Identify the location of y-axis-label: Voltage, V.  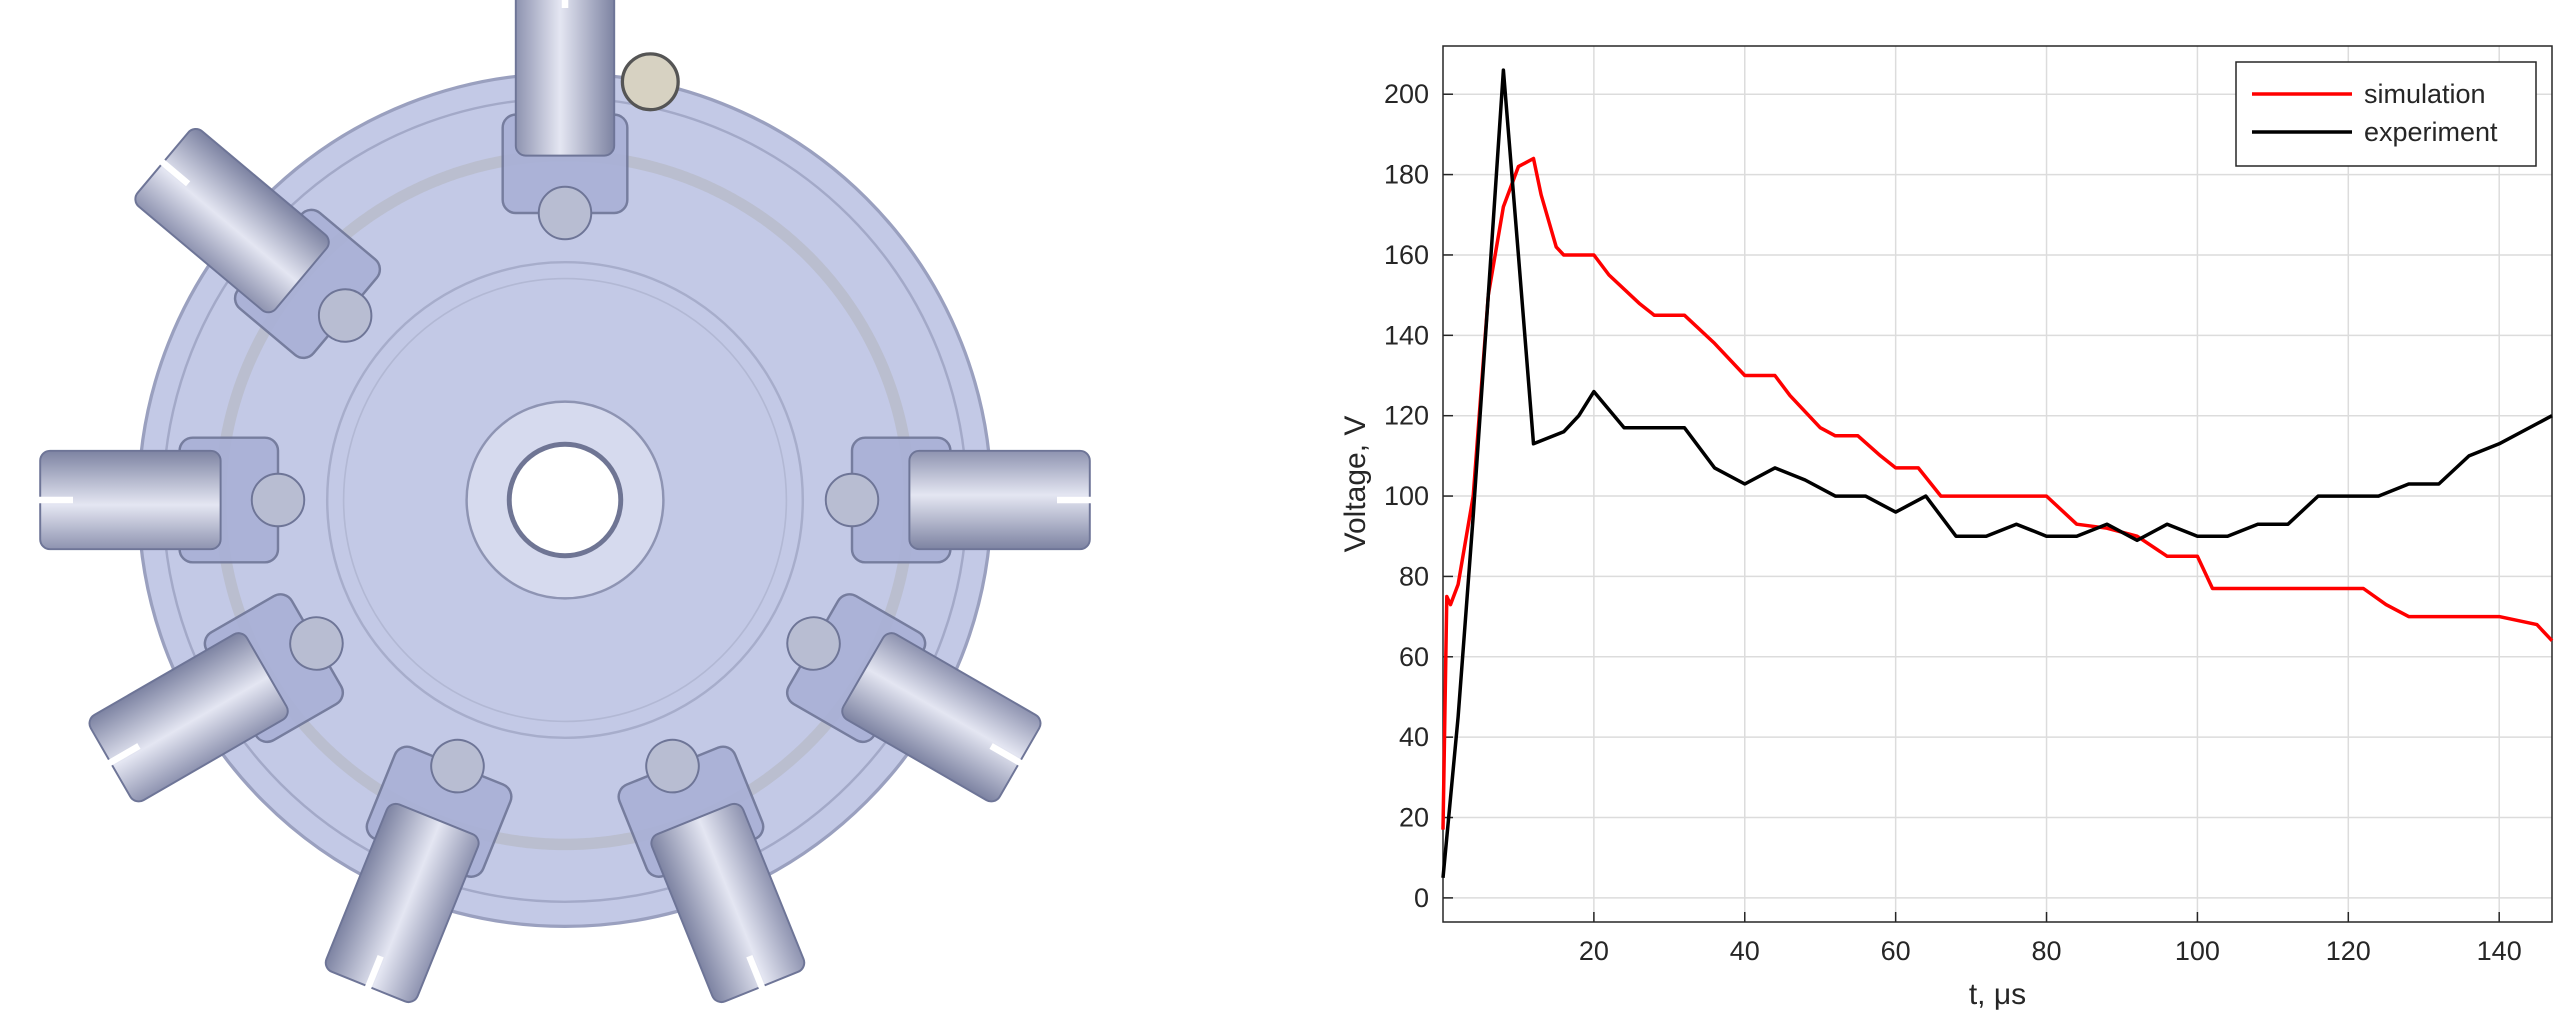
(1355, 484).